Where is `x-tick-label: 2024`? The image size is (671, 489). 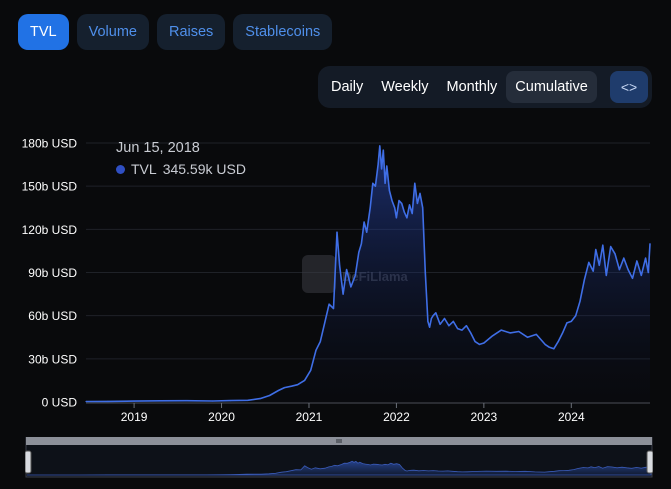
x-tick-label: 2024 is located at coordinates (571, 417).